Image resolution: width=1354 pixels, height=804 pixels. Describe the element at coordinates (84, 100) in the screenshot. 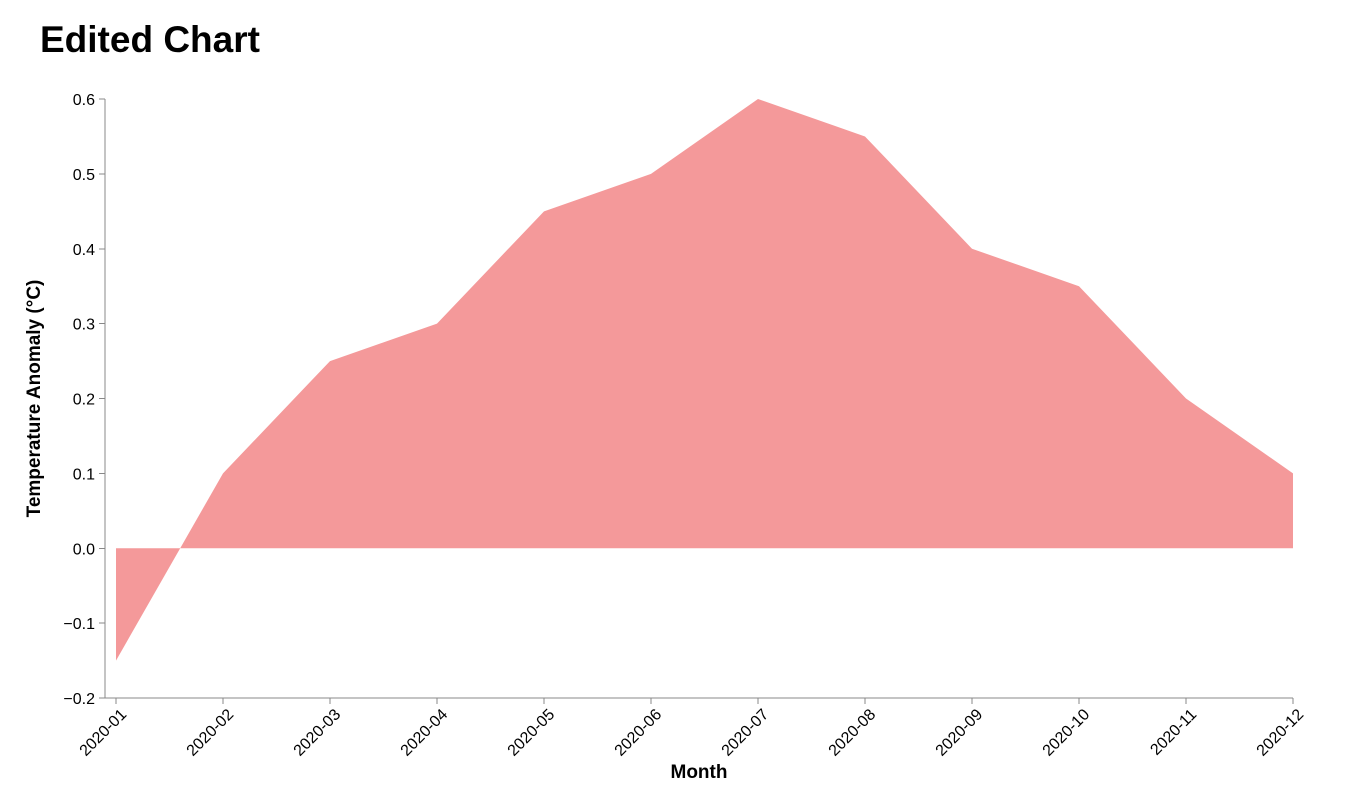

I see `y-tick-label: 0.6` at that location.